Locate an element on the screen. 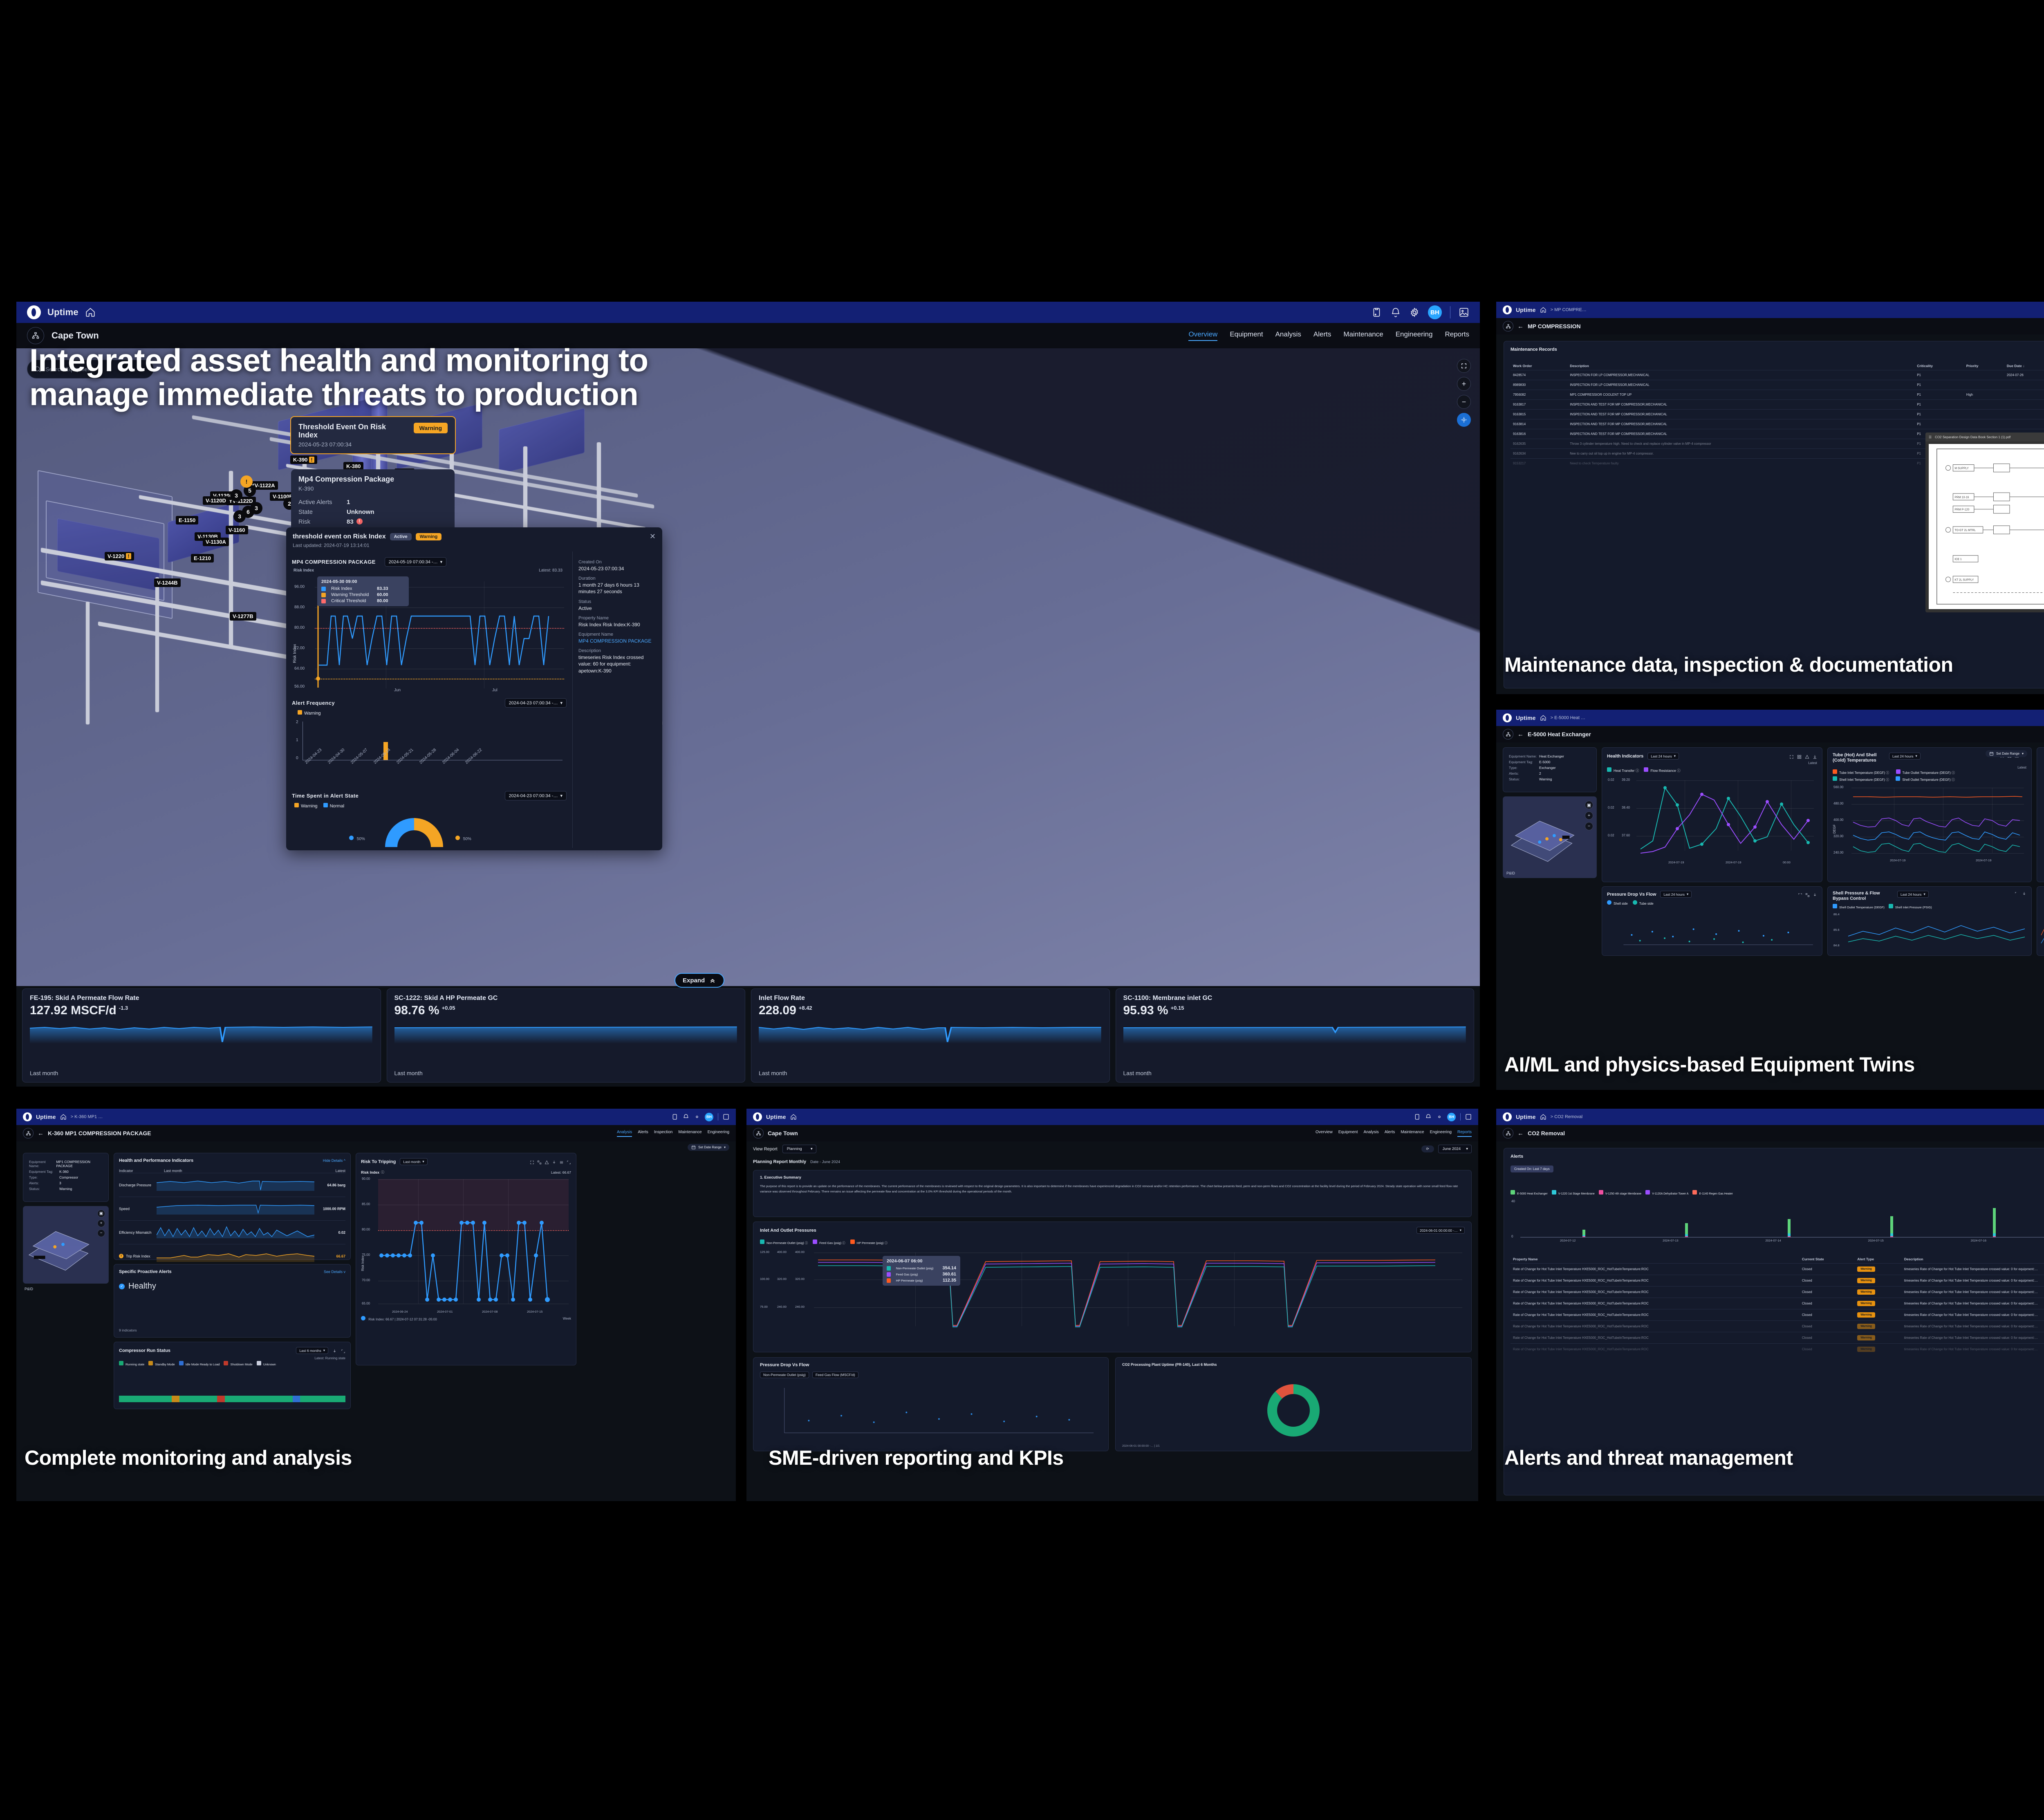  equipment-3d-card: ▣ + − is located at coordinates (66, 1245).